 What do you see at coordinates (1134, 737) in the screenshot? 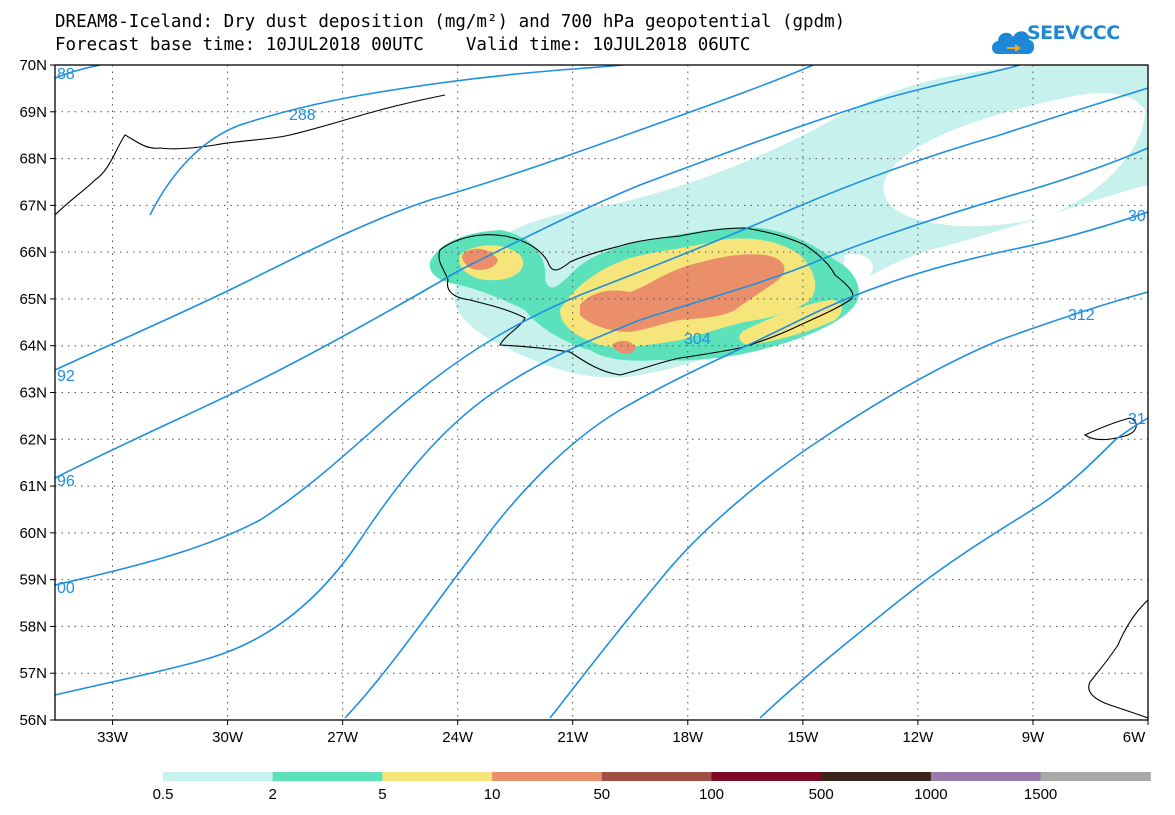
I see `lon-label: 6W` at bounding box center [1134, 737].